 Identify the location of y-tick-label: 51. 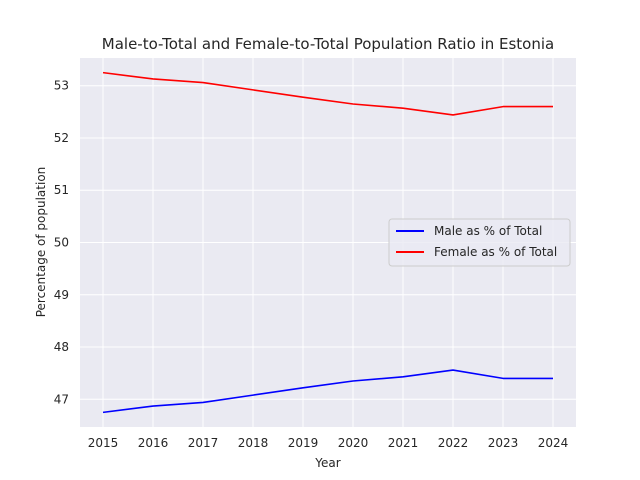
(61, 190).